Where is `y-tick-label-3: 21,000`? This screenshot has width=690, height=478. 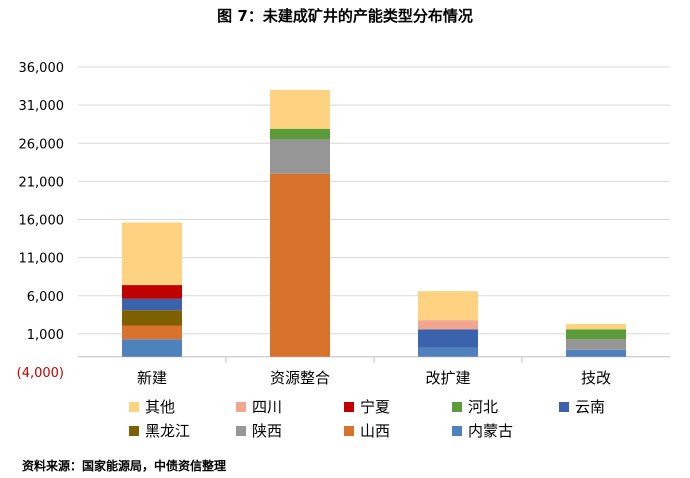
y-tick-label-3: 21,000 is located at coordinates (42, 182).